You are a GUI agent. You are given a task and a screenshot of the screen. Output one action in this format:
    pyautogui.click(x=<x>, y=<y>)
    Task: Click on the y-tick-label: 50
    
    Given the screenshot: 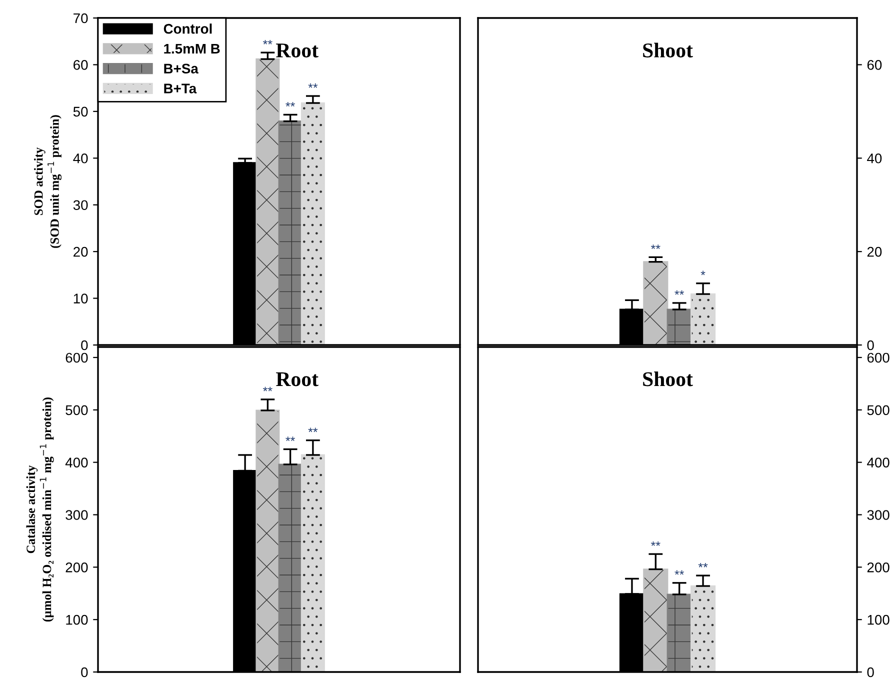 What is the action you would take?
    pyautogui.click(x=80, y=111)
    